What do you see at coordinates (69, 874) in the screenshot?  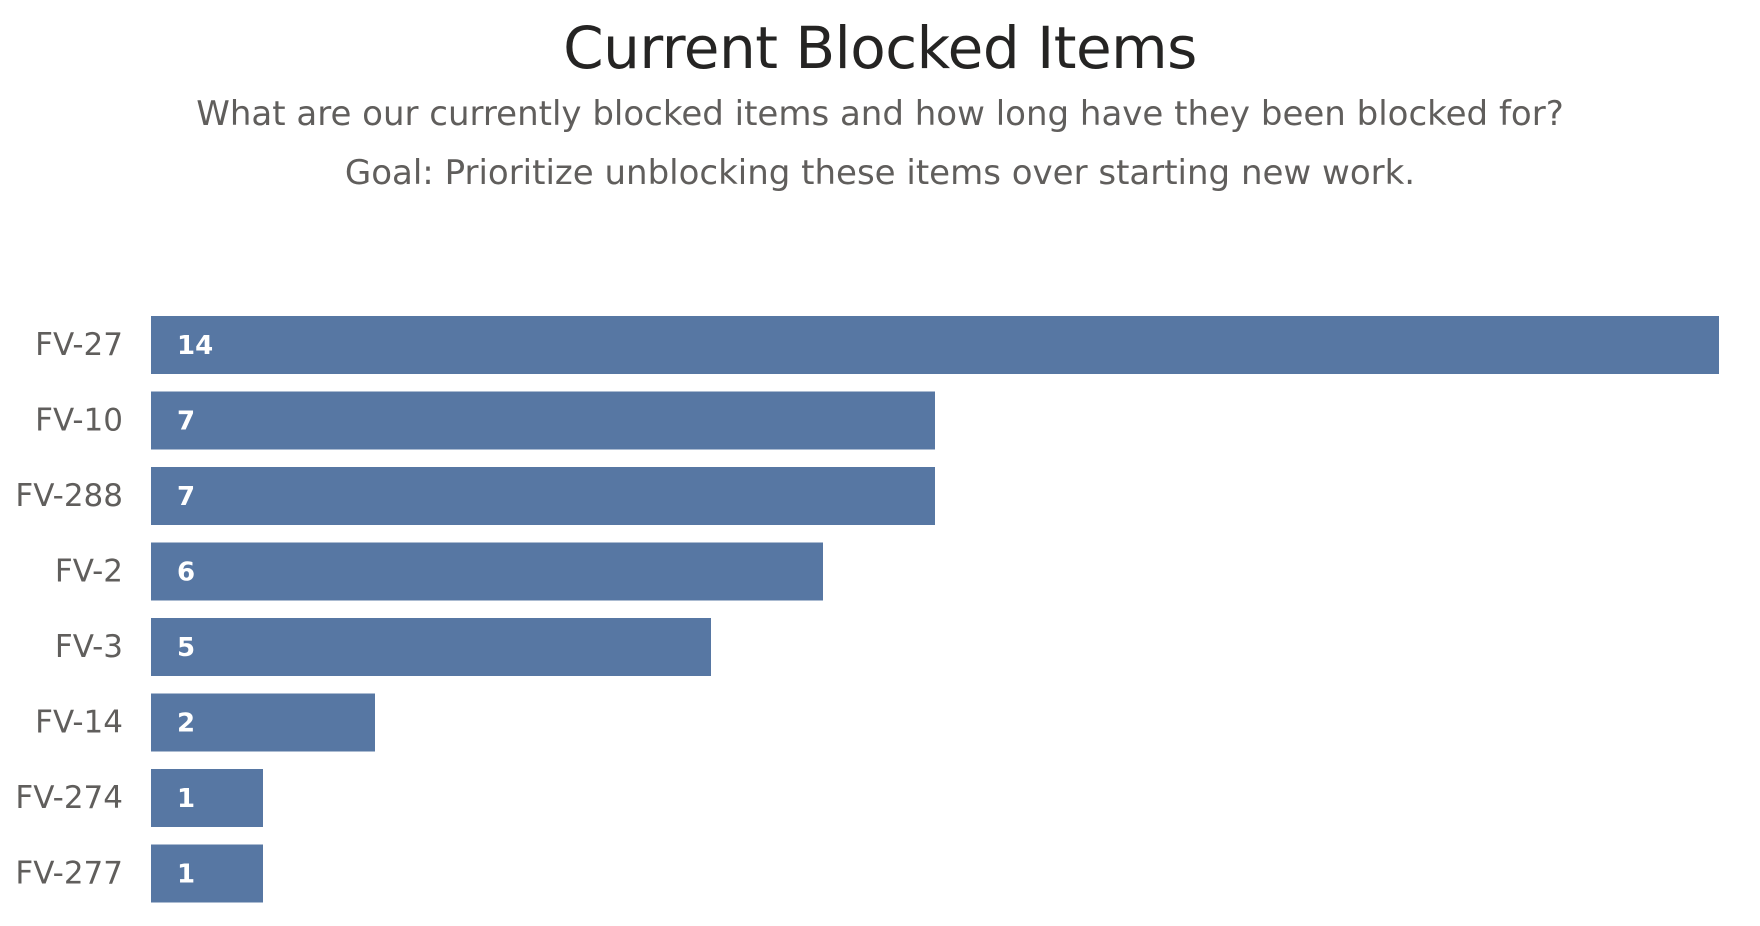 I see `category-label: FV-277` at bounding box center [69, 874].